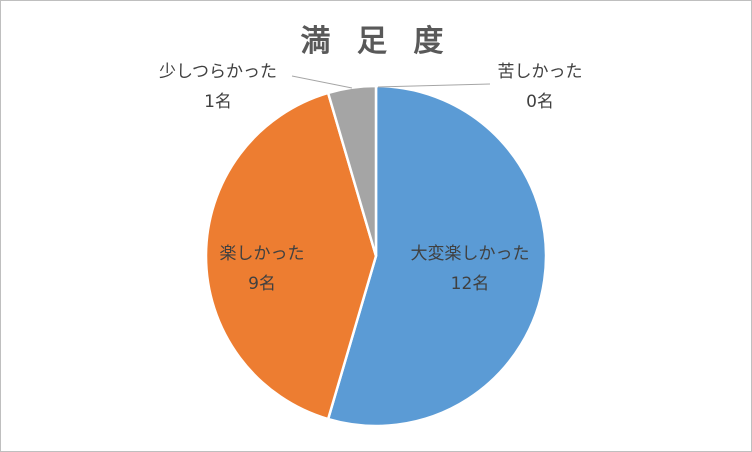 This screenshot has height=452, width=752. I want to click on slice-label: 苦しかった, so click(540, 72).